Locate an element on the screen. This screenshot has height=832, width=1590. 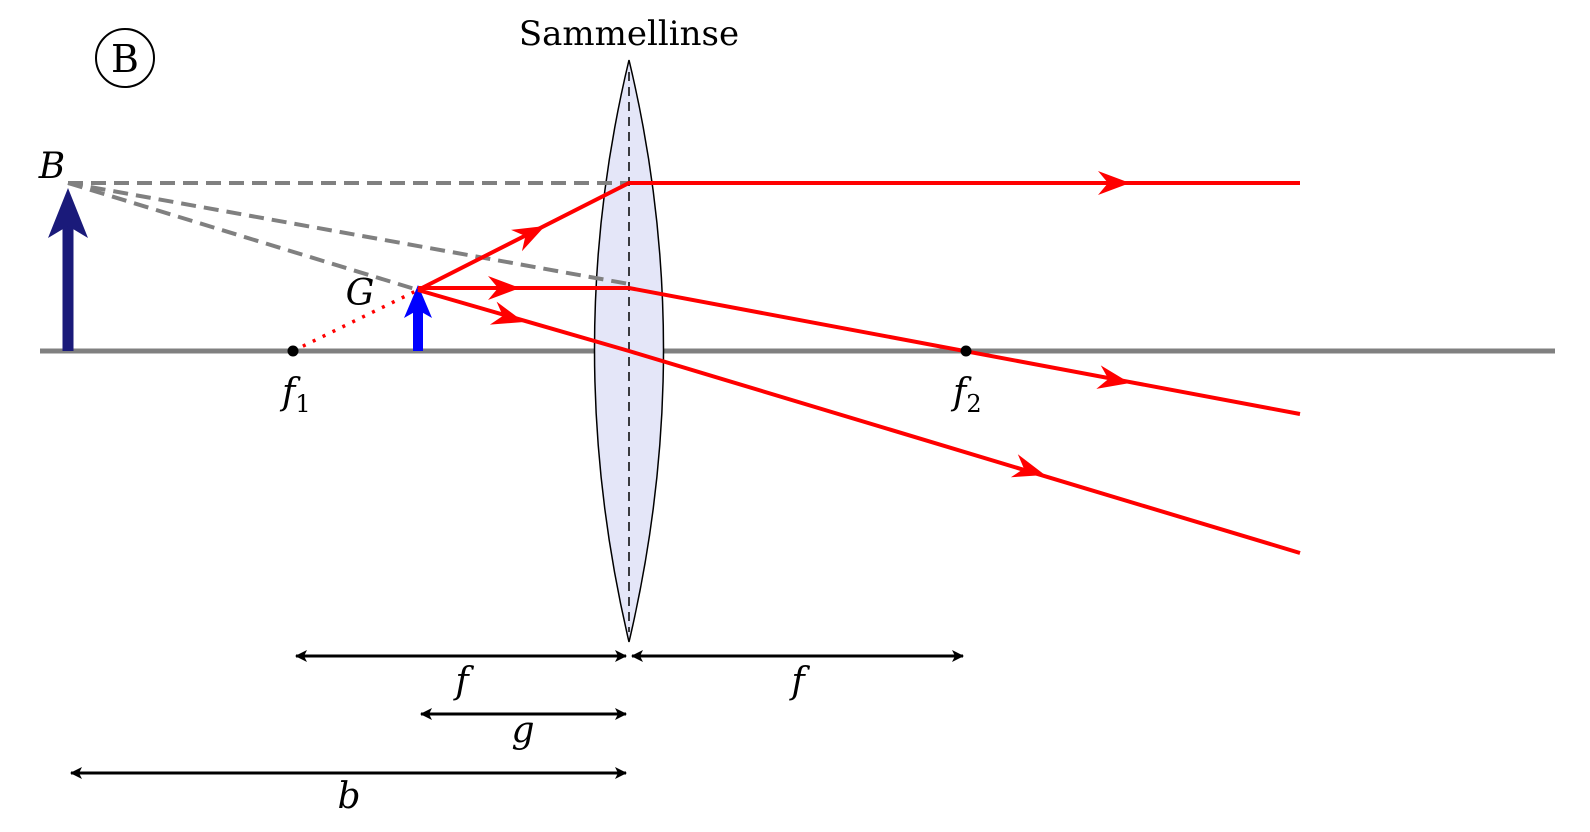
object-arrow-head is located at coordinates (418, 301).